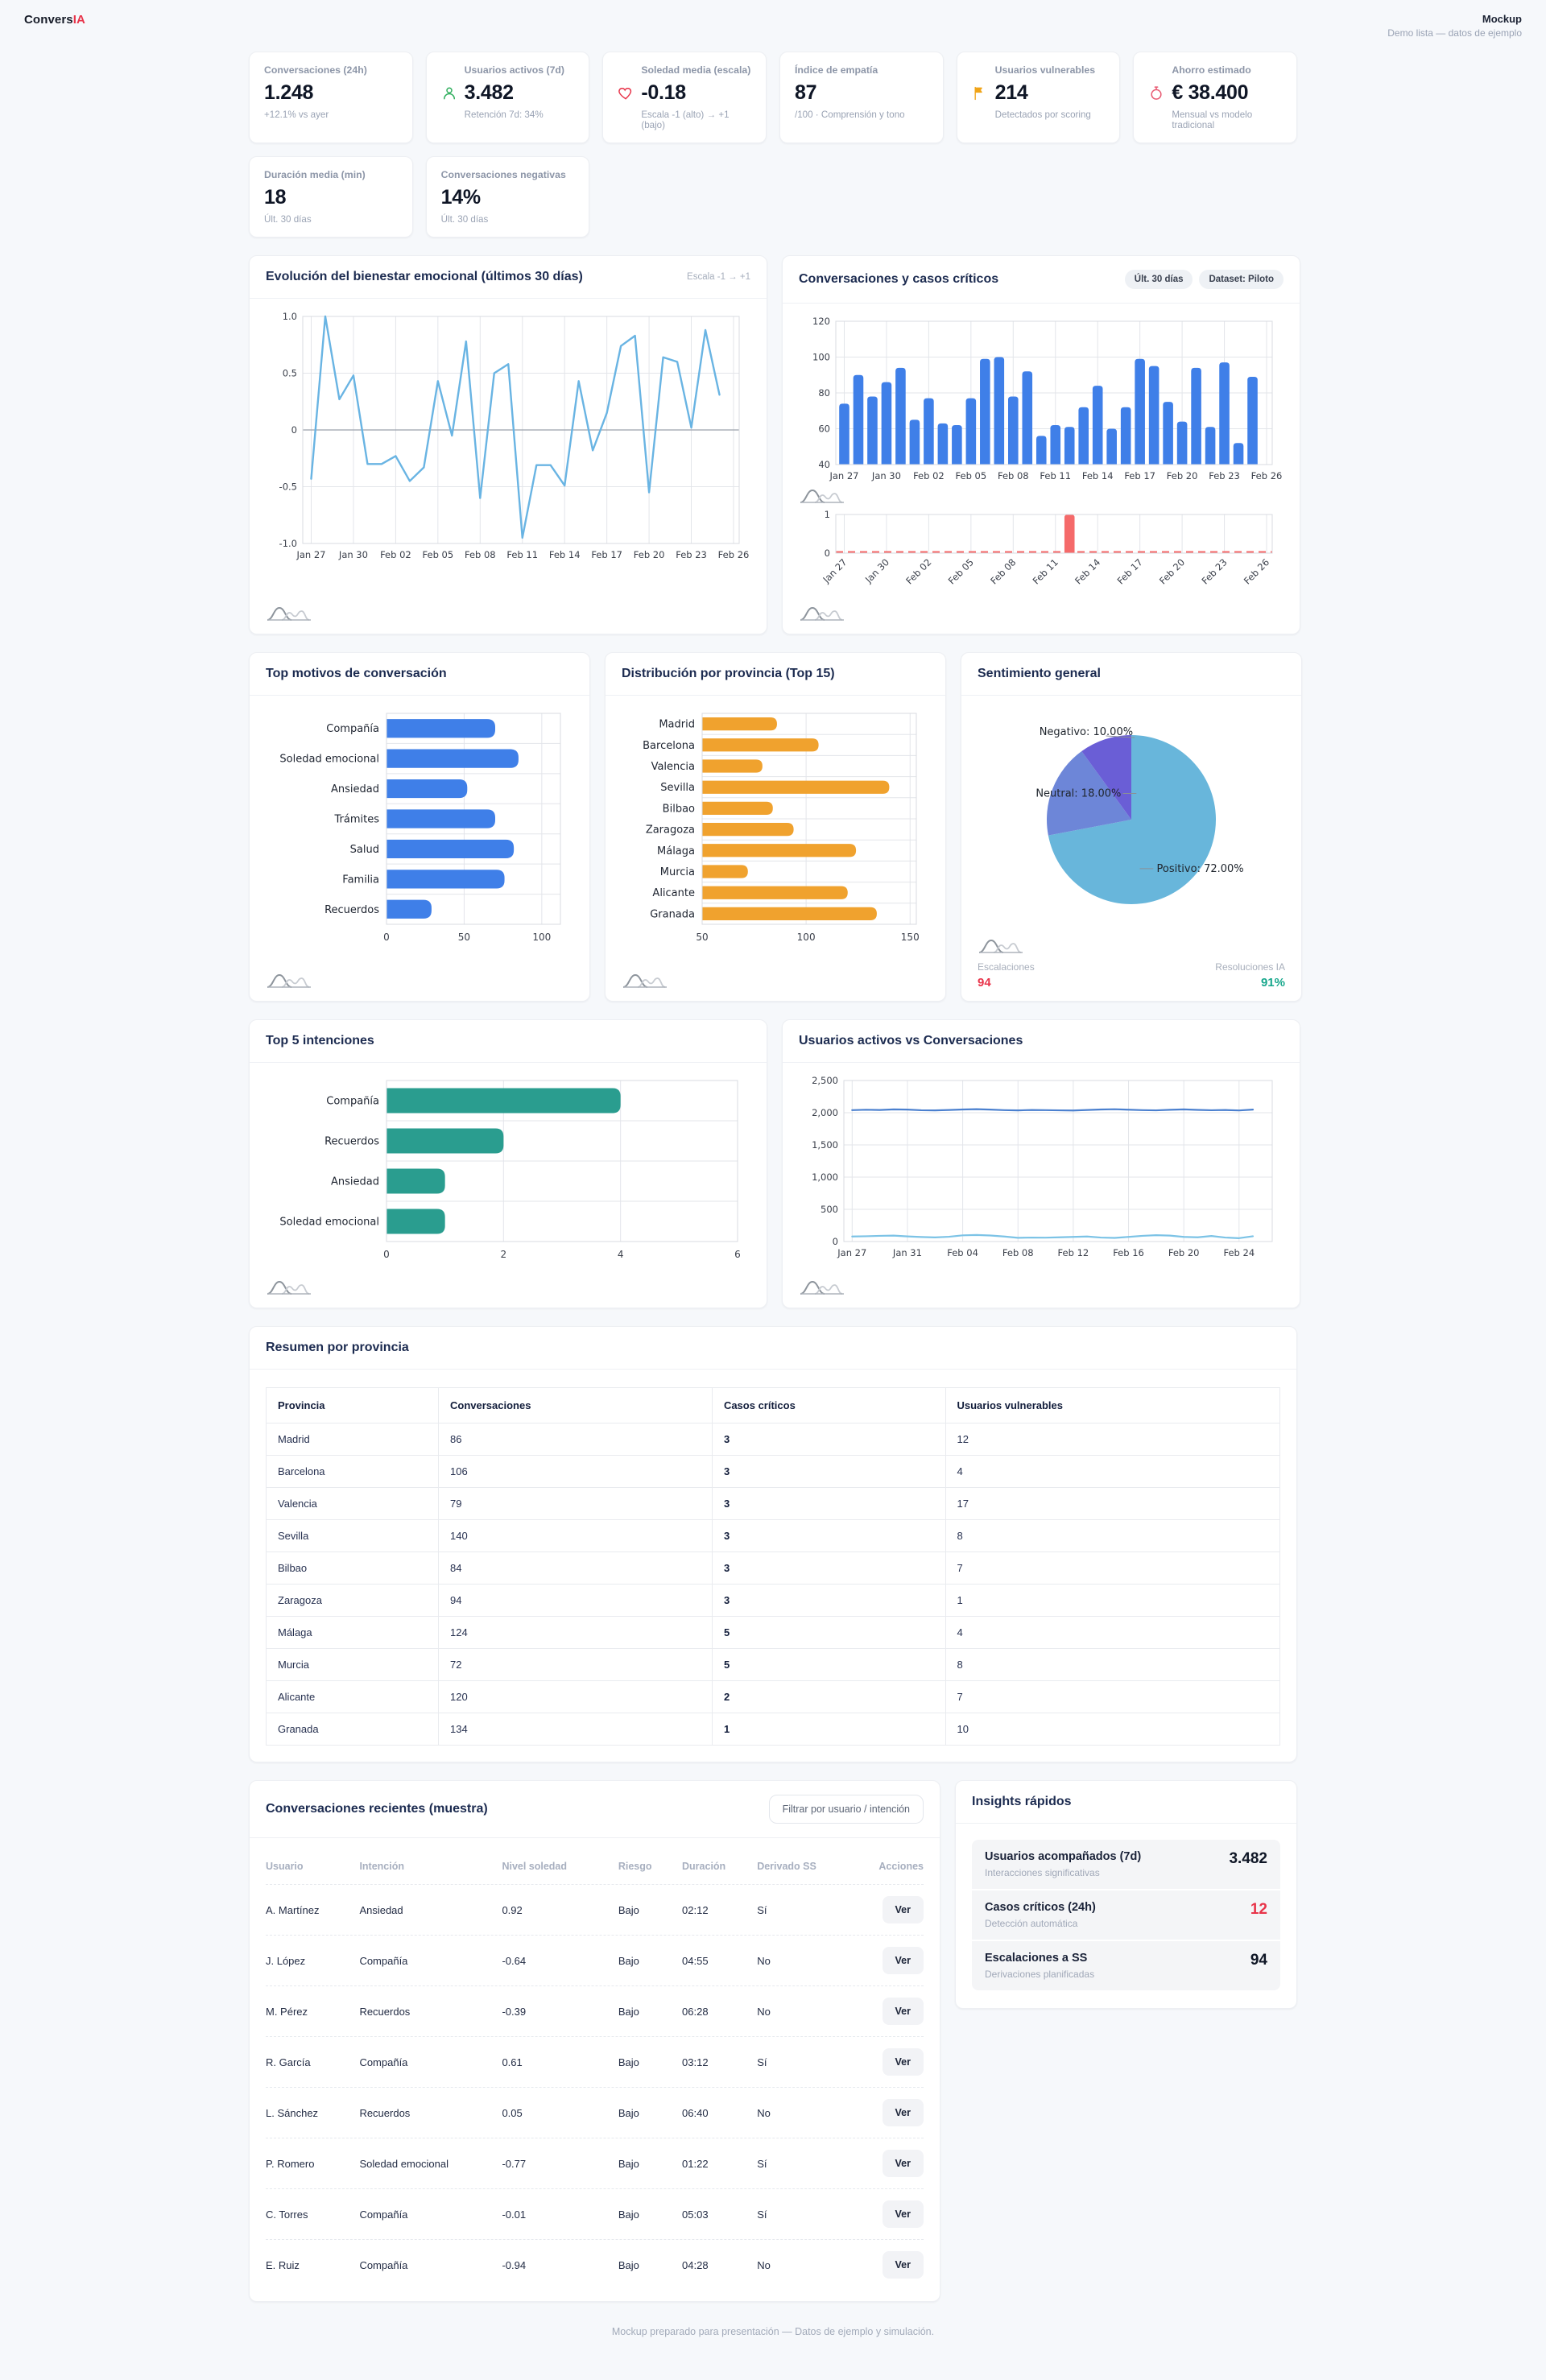  Describe the element at coordinates (512, 2062) in the screenshot. I see `row-cell: 0.61` at that location.